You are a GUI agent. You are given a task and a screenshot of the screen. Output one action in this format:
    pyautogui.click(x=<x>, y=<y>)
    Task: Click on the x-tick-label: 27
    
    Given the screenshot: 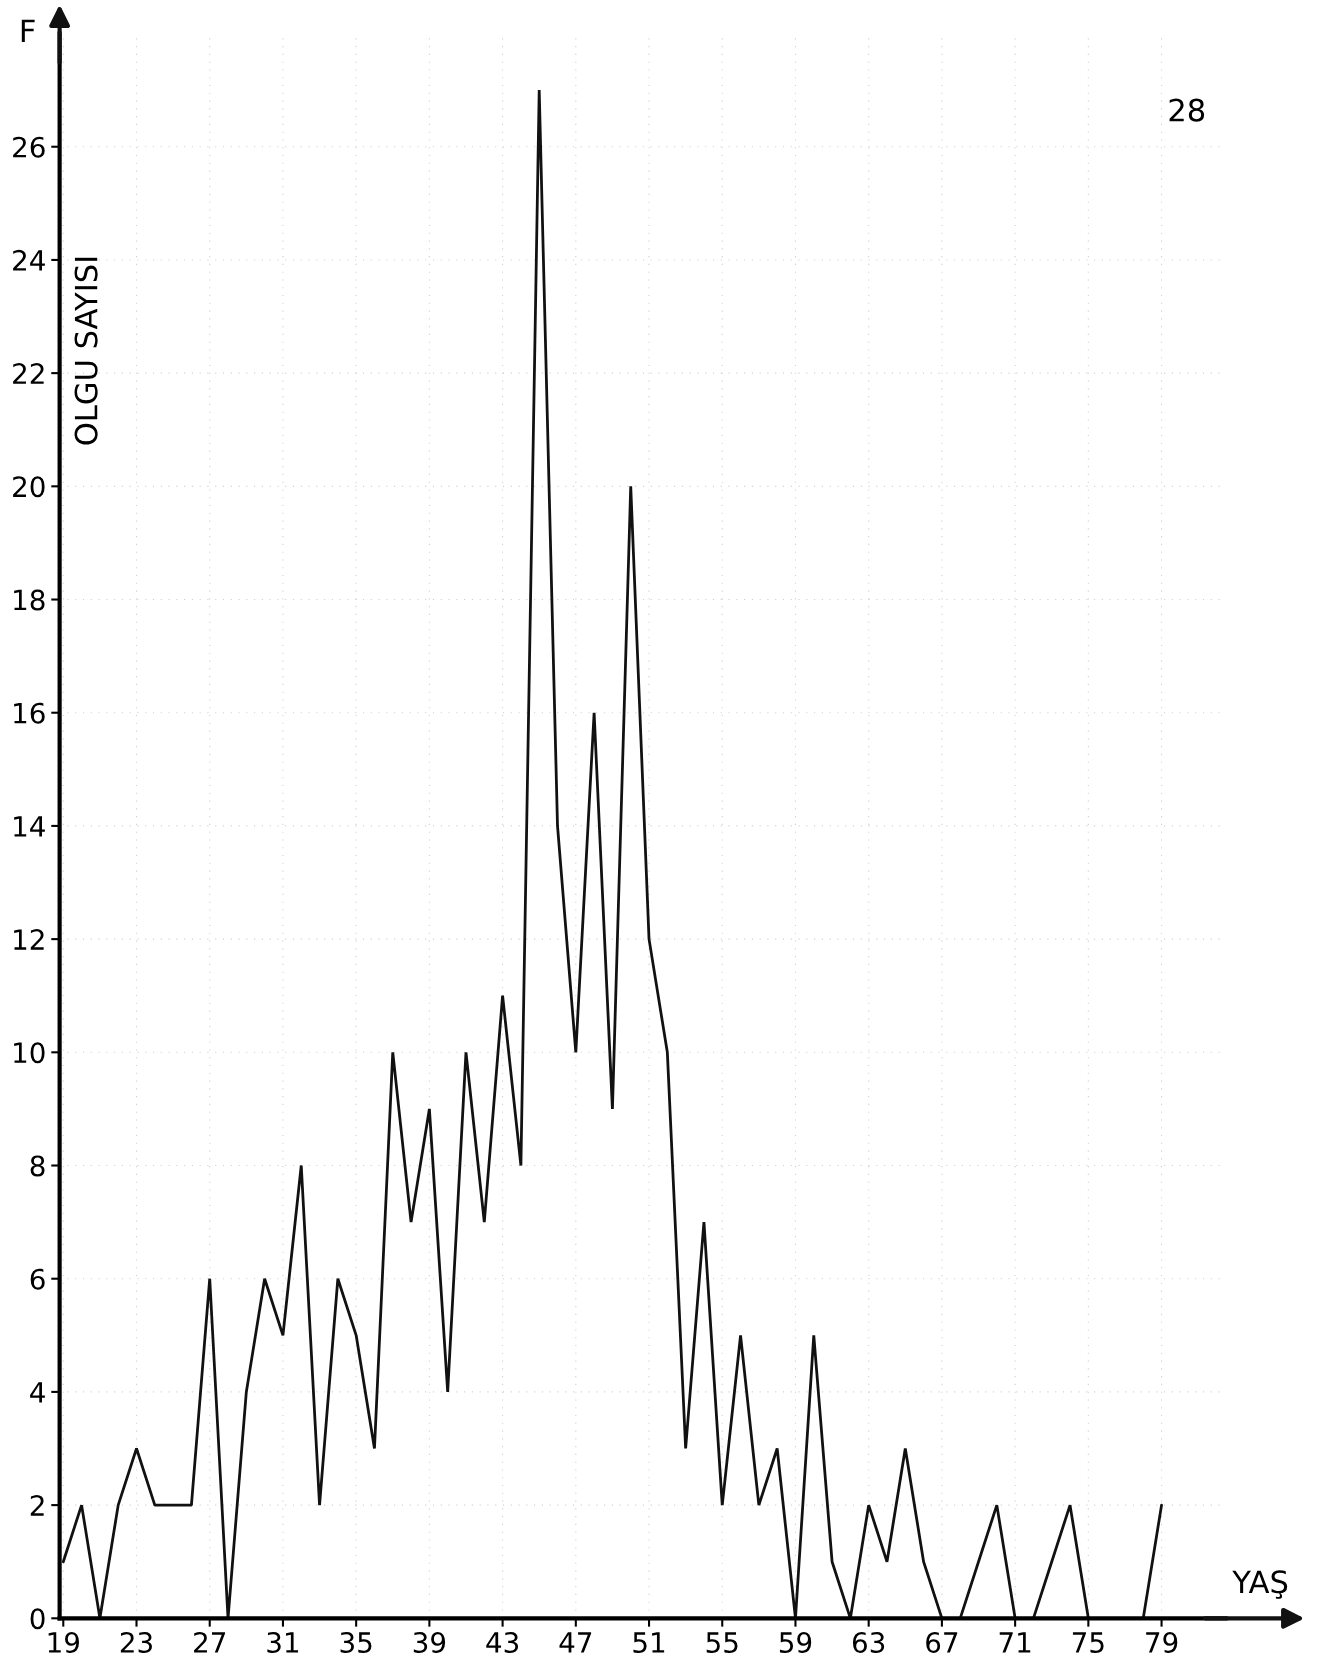 What is the action you would take?
    pyautogui.click(x=210, y=1642)
    